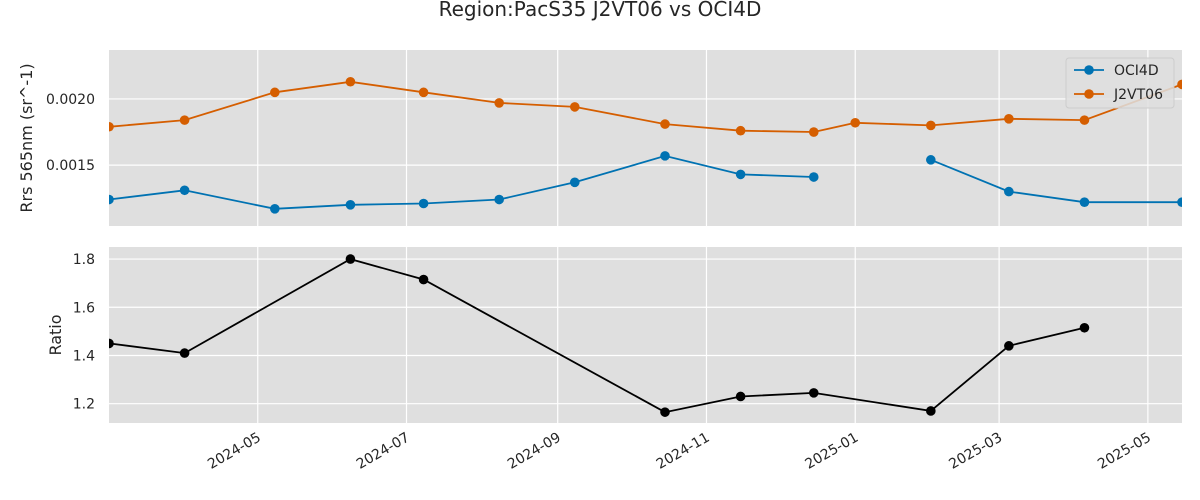 The image size is (1200, 500). What do you see at coordinates (55, 334) in the screenshot?
I see `ratio-y-axis-label: Ratio` at bounding box center [55, 334].